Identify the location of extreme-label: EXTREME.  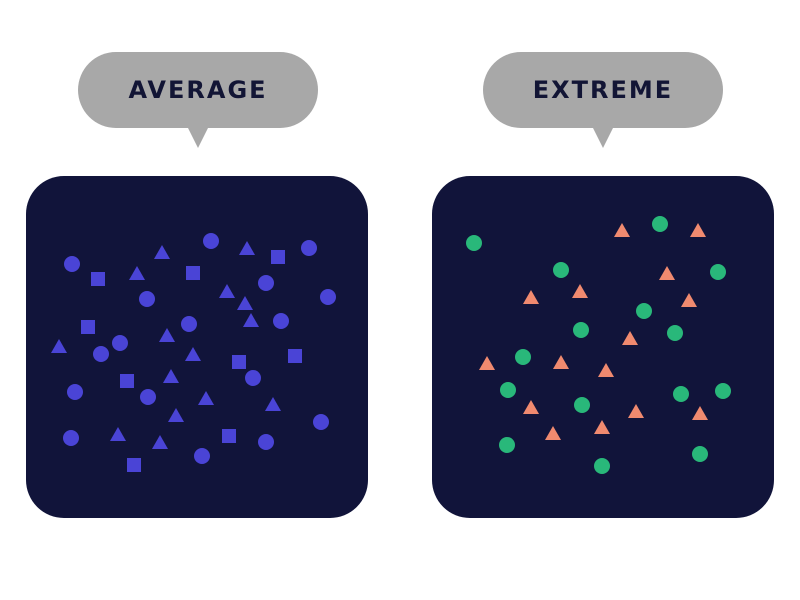
(603, 90).